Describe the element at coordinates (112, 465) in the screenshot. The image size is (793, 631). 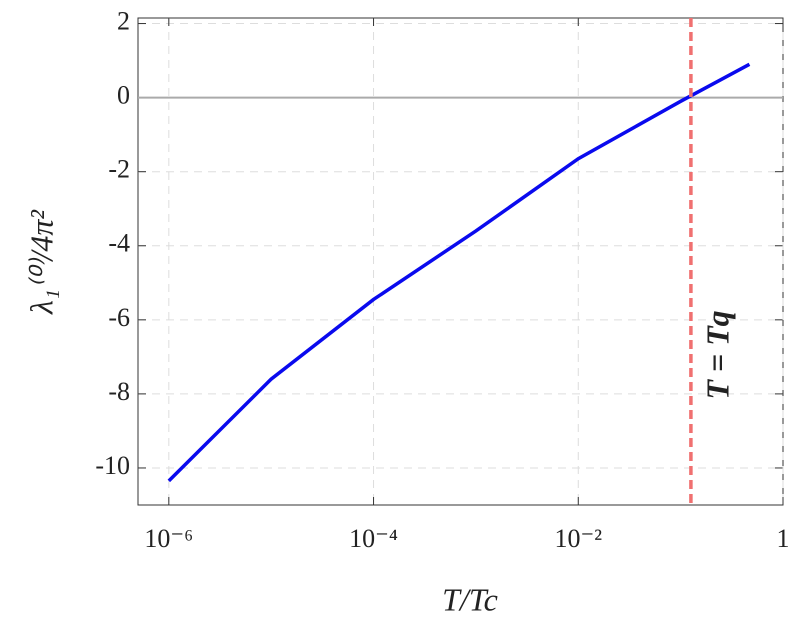
I see `y-tick-label: -10` at that location.